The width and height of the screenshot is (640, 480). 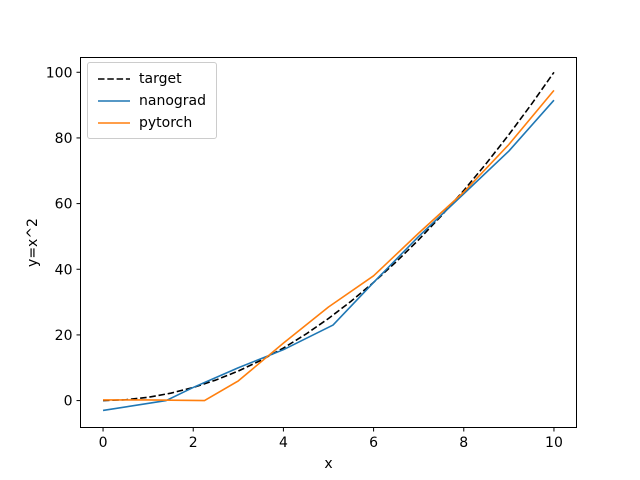 I want to click on legend-line-sample-target, so click(x=114, y=78).